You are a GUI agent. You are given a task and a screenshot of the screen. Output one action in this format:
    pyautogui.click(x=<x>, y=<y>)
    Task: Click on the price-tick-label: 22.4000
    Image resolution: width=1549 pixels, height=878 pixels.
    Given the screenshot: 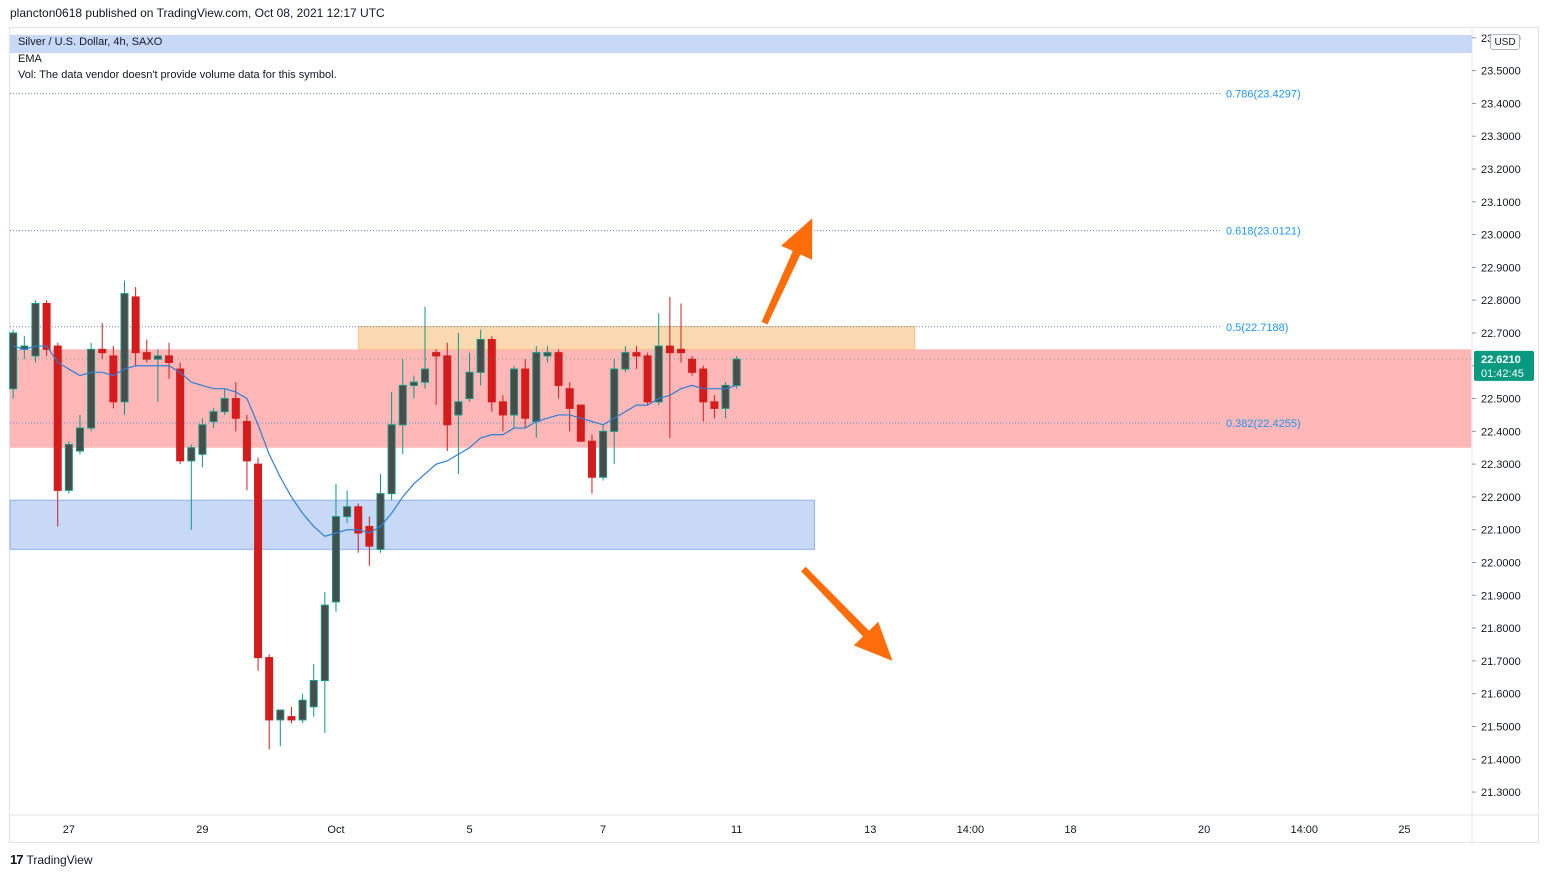 What is the action you would take?
    pyautogui.click(x=1501, y=432)
    